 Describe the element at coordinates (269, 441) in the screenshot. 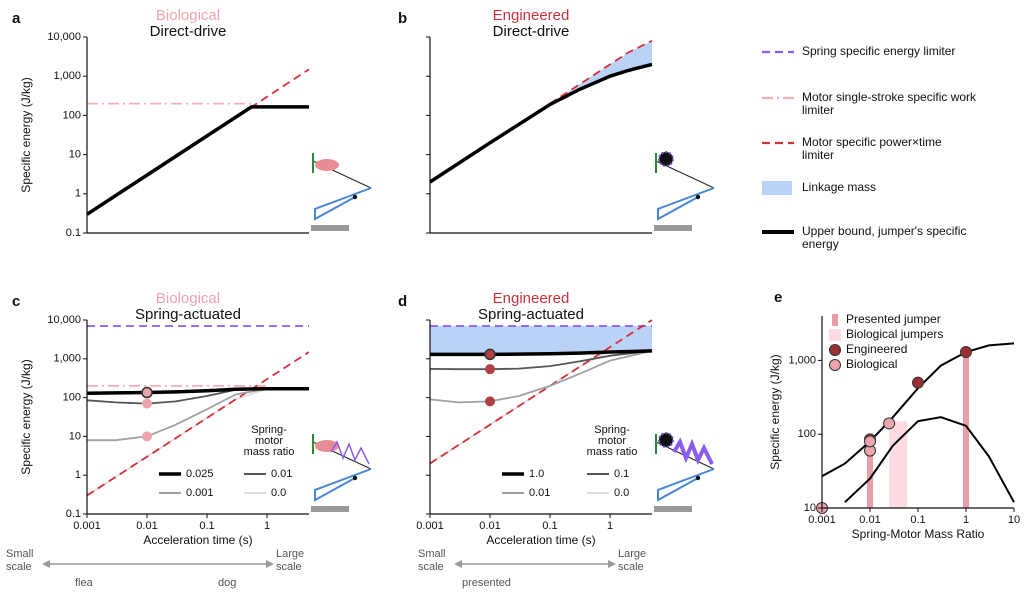

I see `legend-title: motor` at that location.